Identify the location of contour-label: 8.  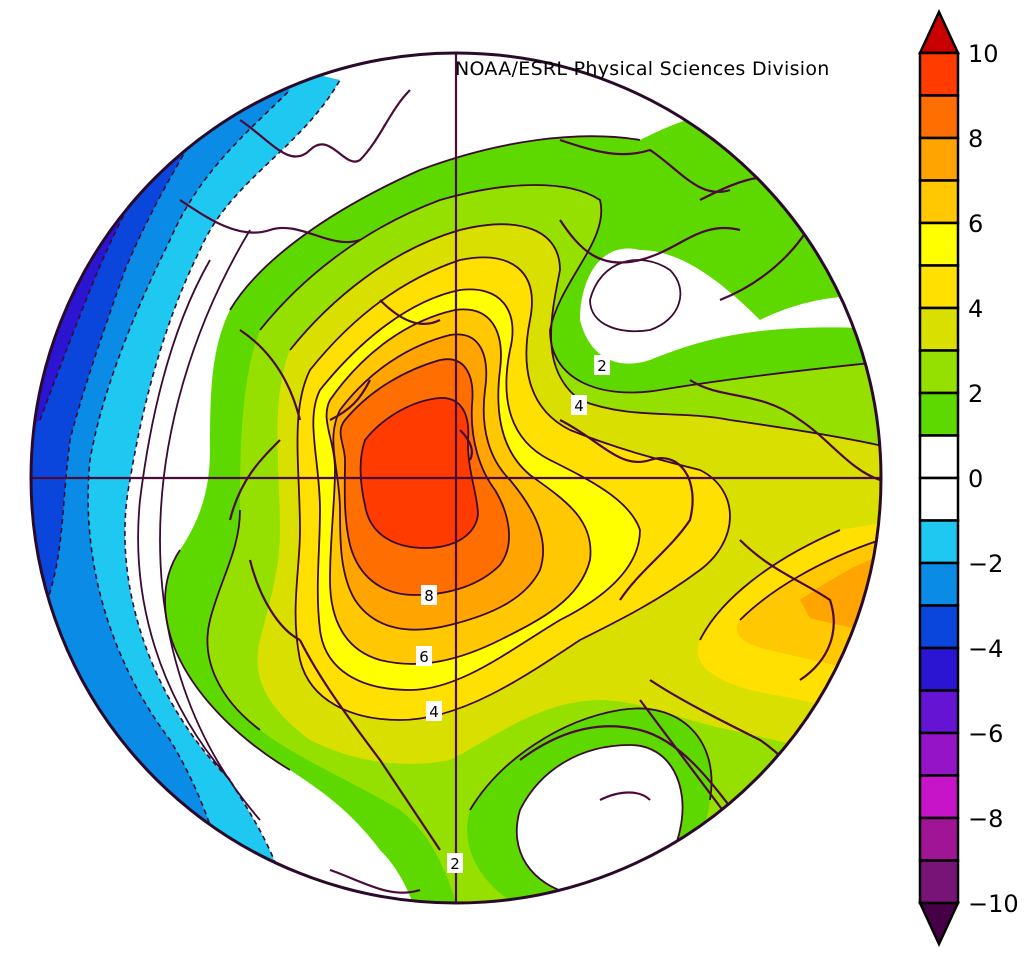
(429, 596).